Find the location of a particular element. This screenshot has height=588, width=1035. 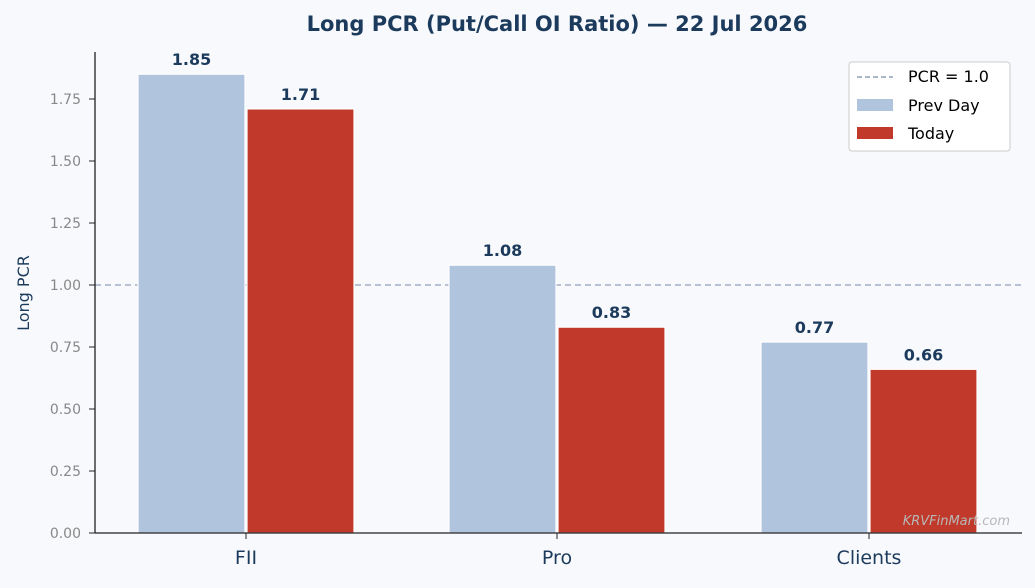

data-label: 1.71 is located at coordinates (300, 94).